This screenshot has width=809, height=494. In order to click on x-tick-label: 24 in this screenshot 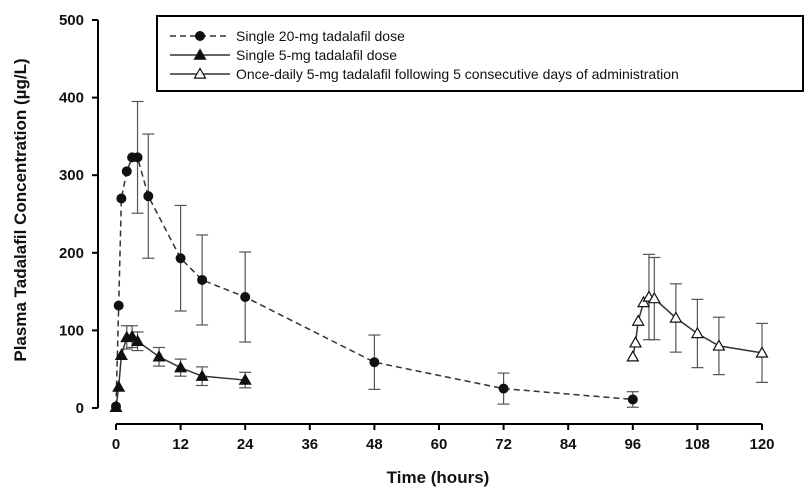, I will do `click(245, 444)`.